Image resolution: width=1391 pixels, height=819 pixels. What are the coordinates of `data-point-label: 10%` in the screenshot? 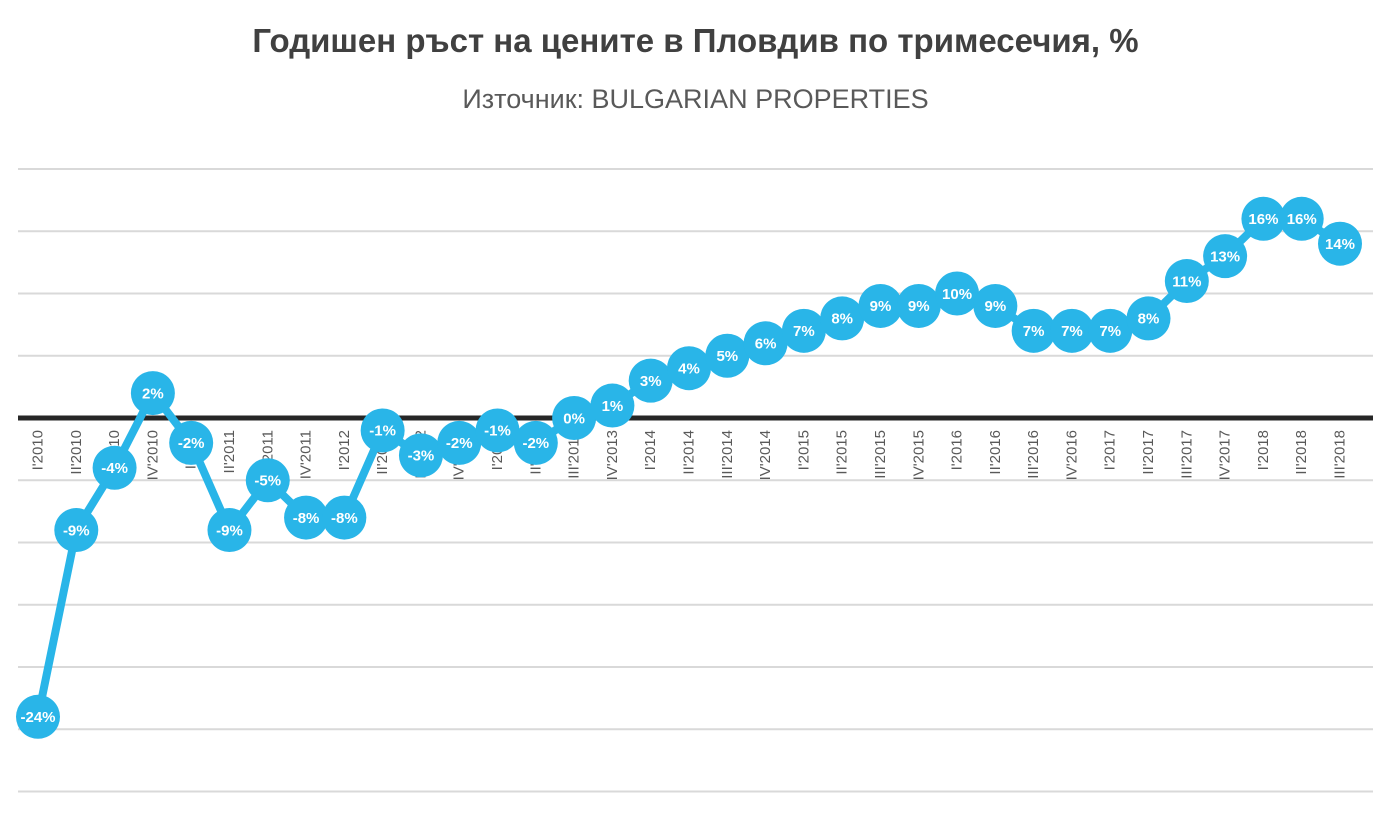 It's located at (957, 294).